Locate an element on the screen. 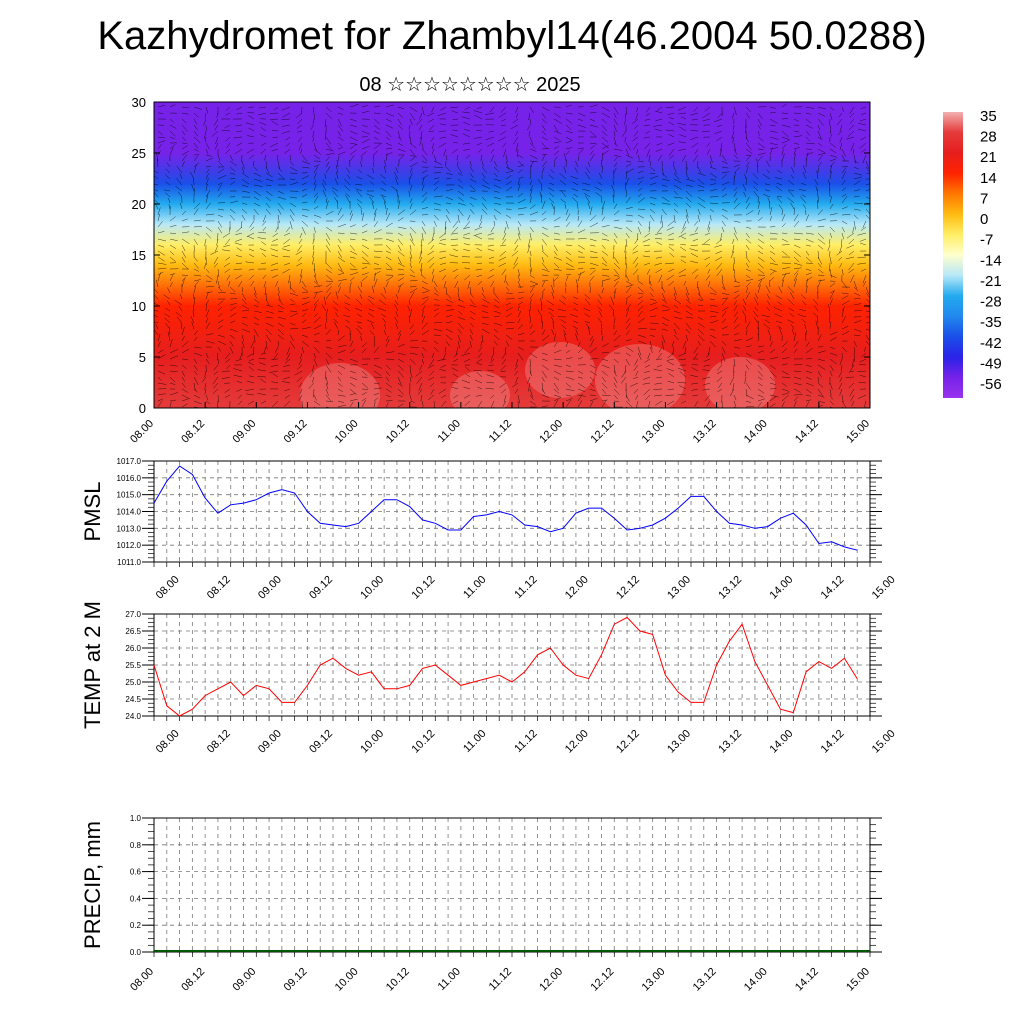 This screenshot has height=1024, width=1024. x-tick-label: 11.00 is located at coordinates (474, 741).